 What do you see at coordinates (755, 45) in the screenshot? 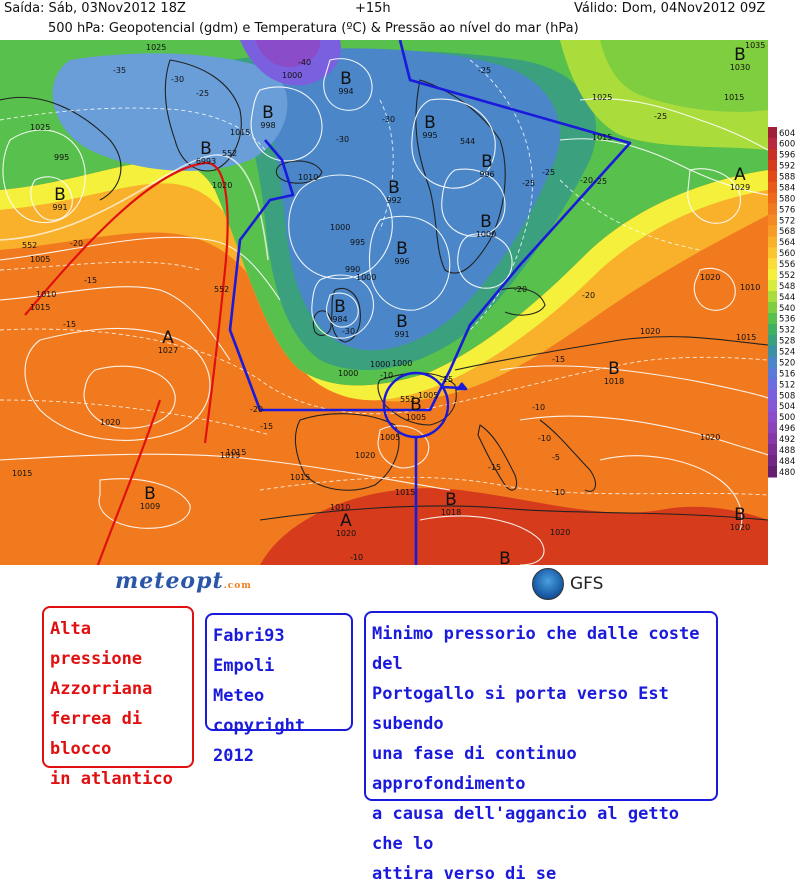
I see `isobar-label: 1035` at bounding box center [755, 45].